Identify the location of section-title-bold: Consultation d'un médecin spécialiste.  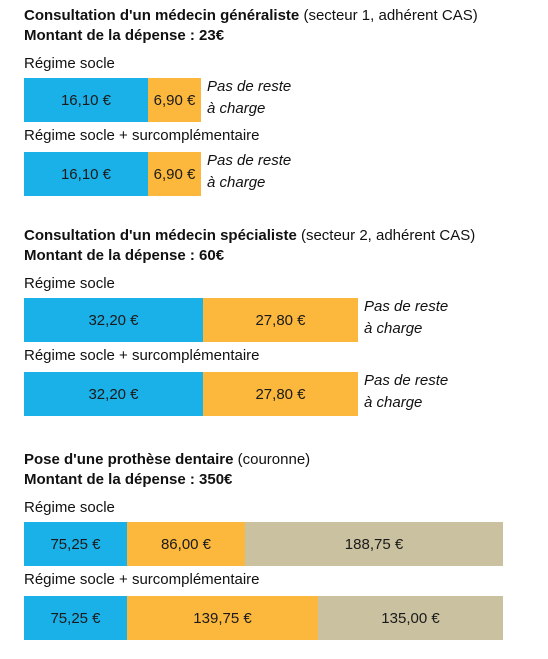
(160, 235).